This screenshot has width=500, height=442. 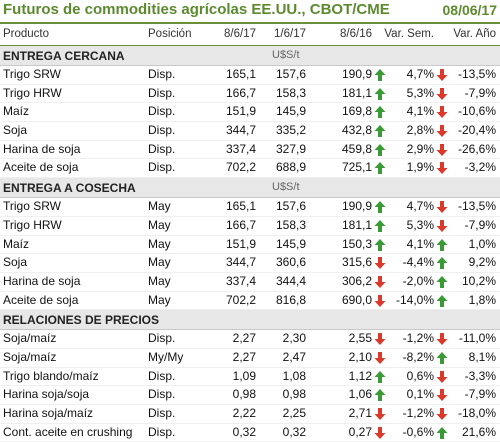 I want to click on cell-date-1: 702,2, so click(x=240, y=299).